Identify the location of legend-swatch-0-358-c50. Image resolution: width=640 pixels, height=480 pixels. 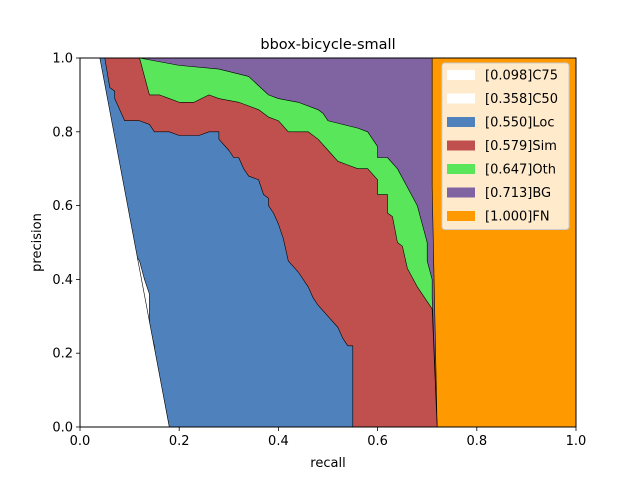
(461, 98).